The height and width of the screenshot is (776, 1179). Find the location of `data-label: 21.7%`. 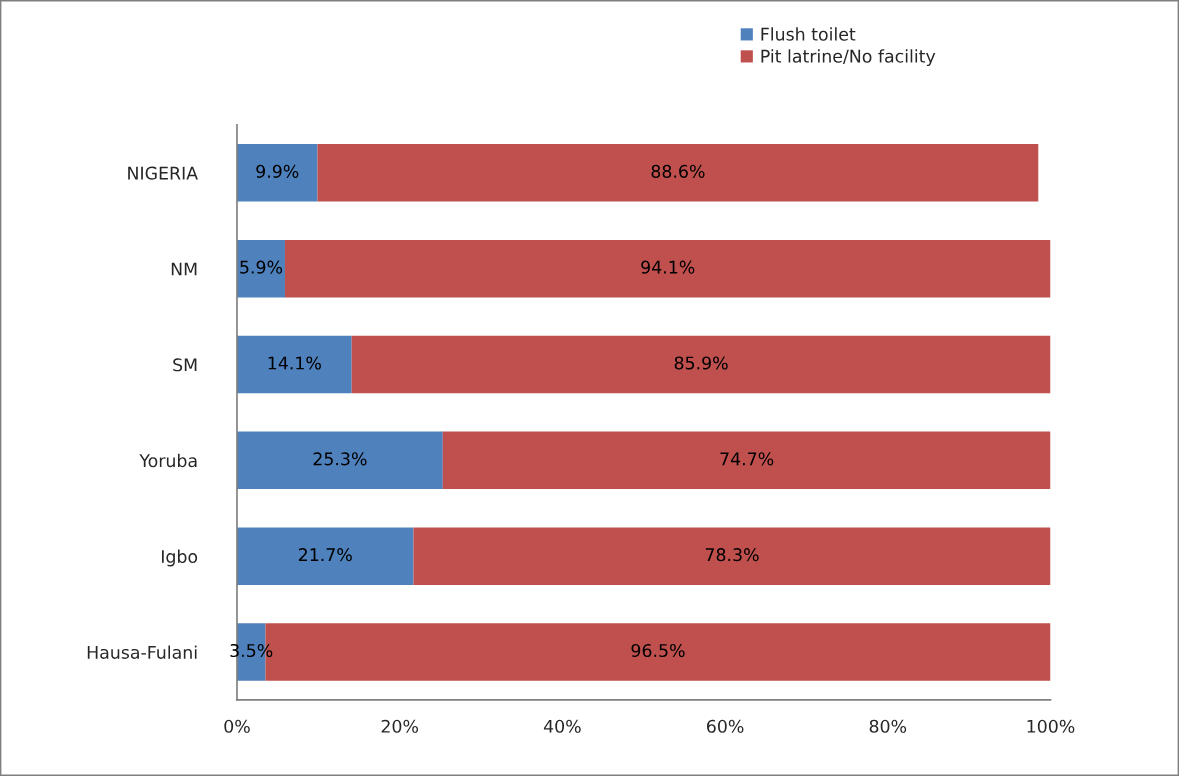

data-label: 21.7% is located at coordinates (325, 555).